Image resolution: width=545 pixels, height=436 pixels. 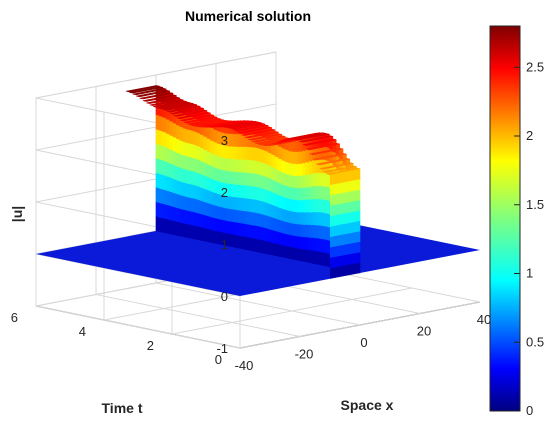 What do you see at coordinates (218, 359) in the screenshot?
I see `t-tick-label: 0` at bounding box center [218, 359].